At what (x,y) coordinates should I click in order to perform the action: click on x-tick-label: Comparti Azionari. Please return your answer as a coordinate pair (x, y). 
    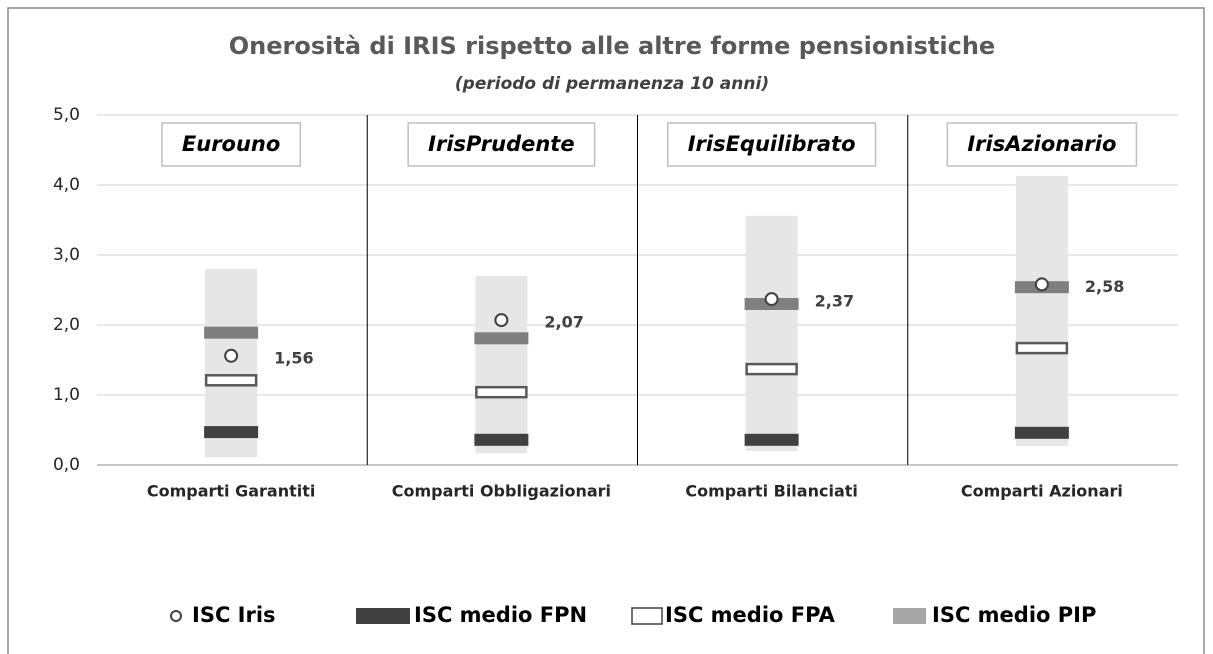
    Looking at the image, I should click on (1042, 491).